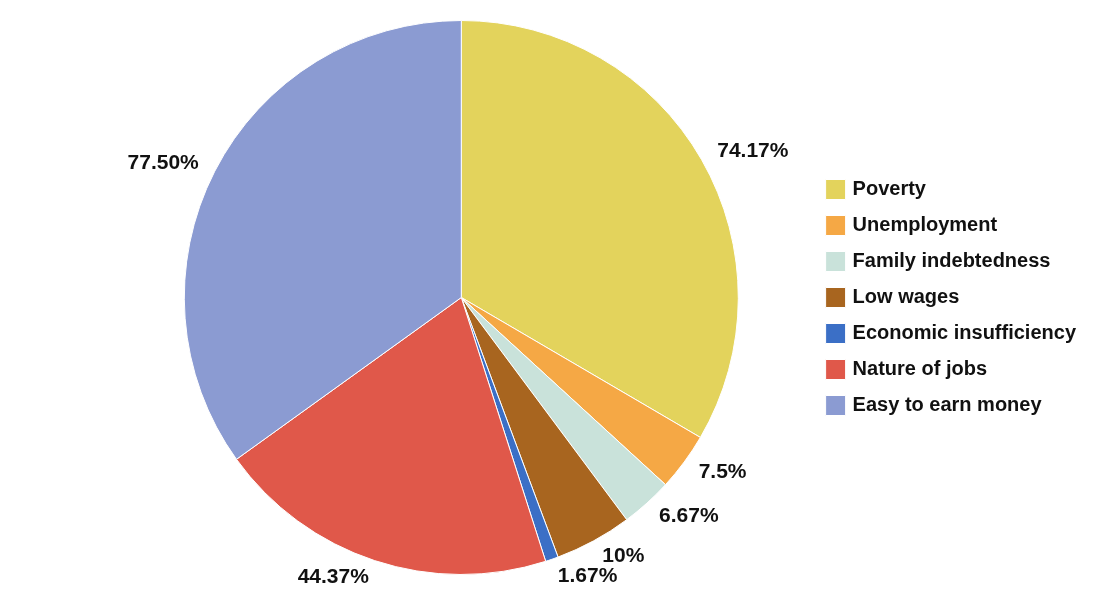  Describe the element at coordinates (951, 260) in the screenshot. I see `legend-label: Family indebtedness` at that location.